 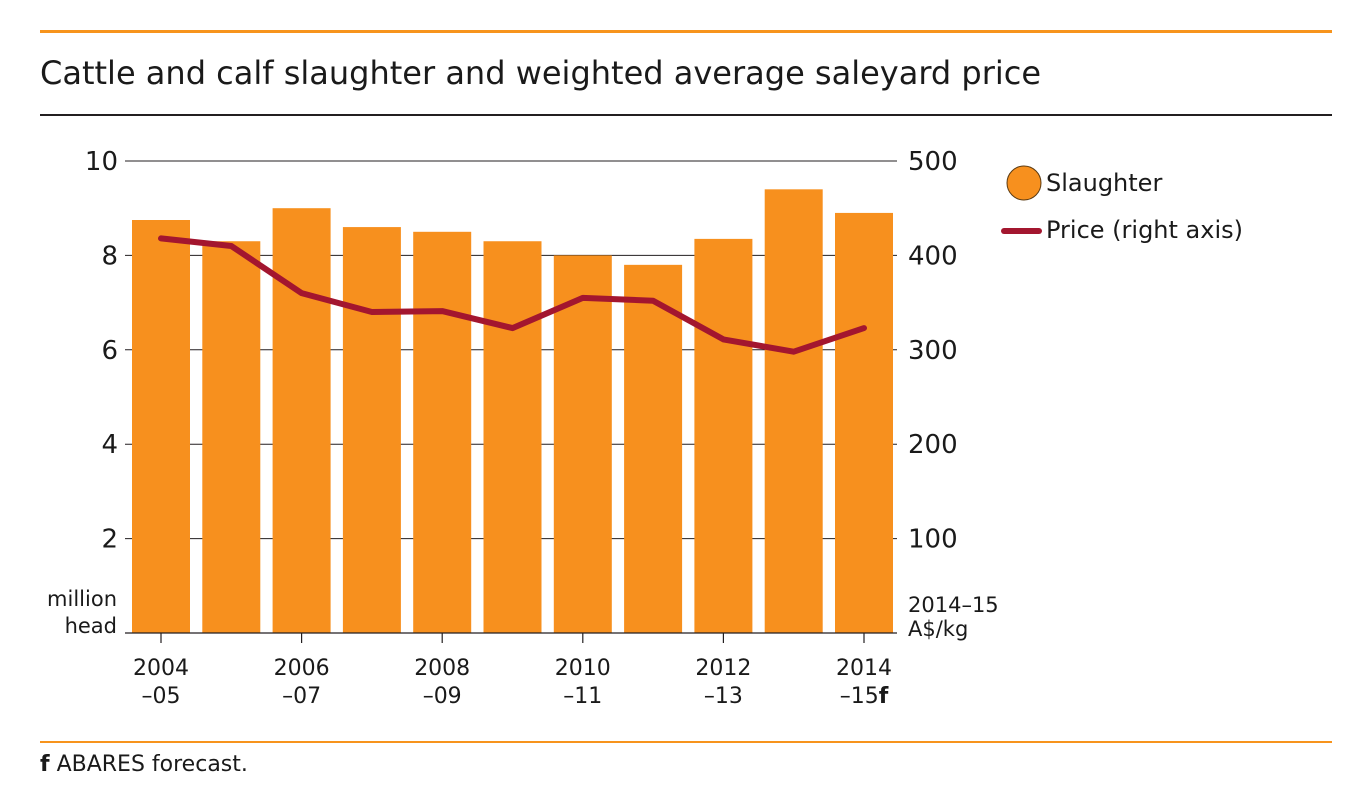 I want to click on x-tick-label-span: –15f, so click(x=864, y=696).